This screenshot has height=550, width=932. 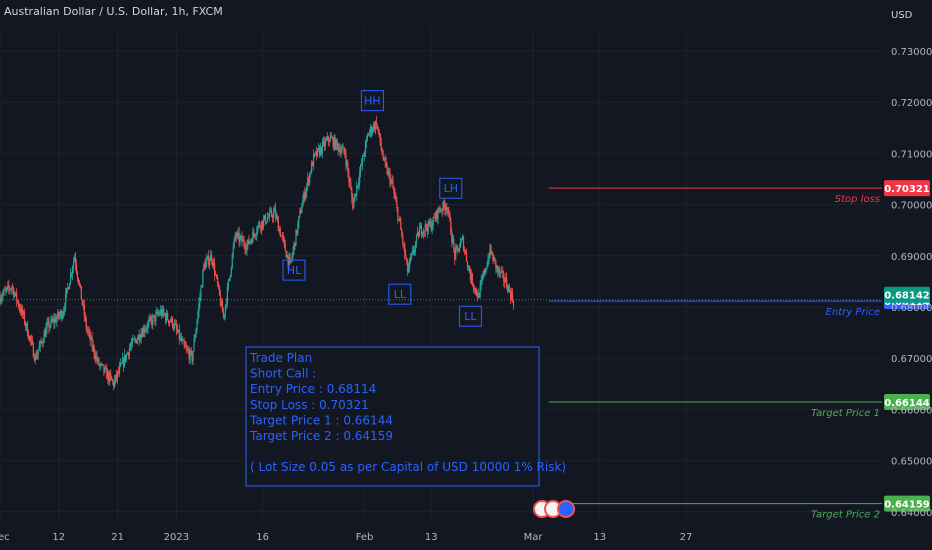 I want to click on au-flag-icon, so click(x=566, y=509).